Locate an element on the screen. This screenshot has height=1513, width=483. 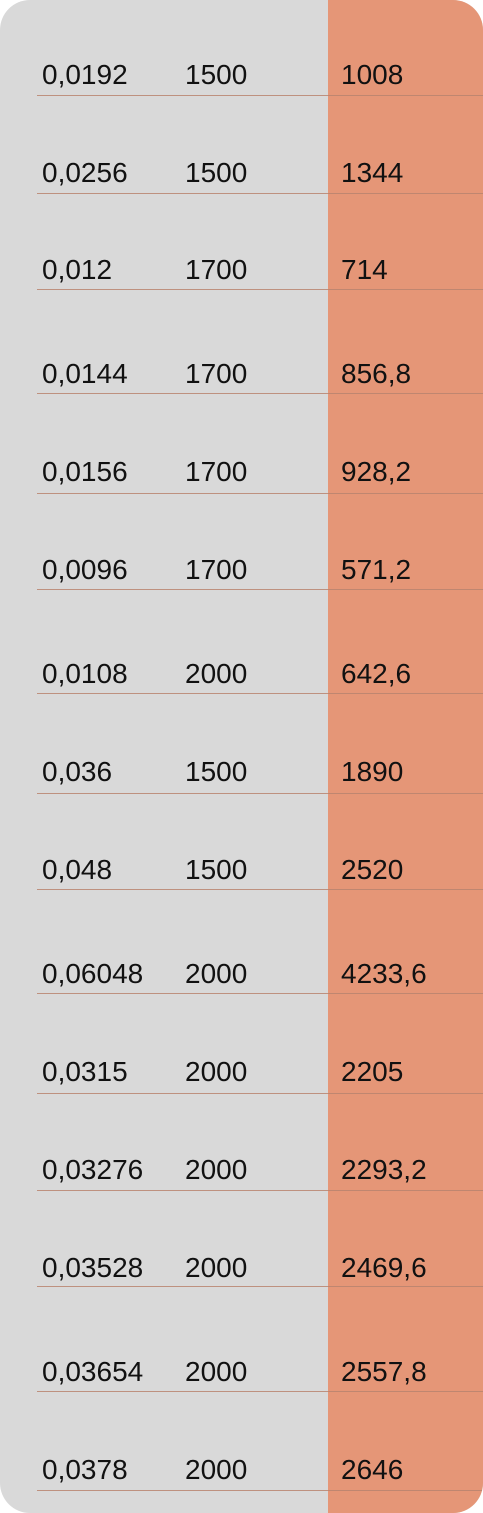
table-row: 0,048 1500 2520 is located at coordinates (241, 870).